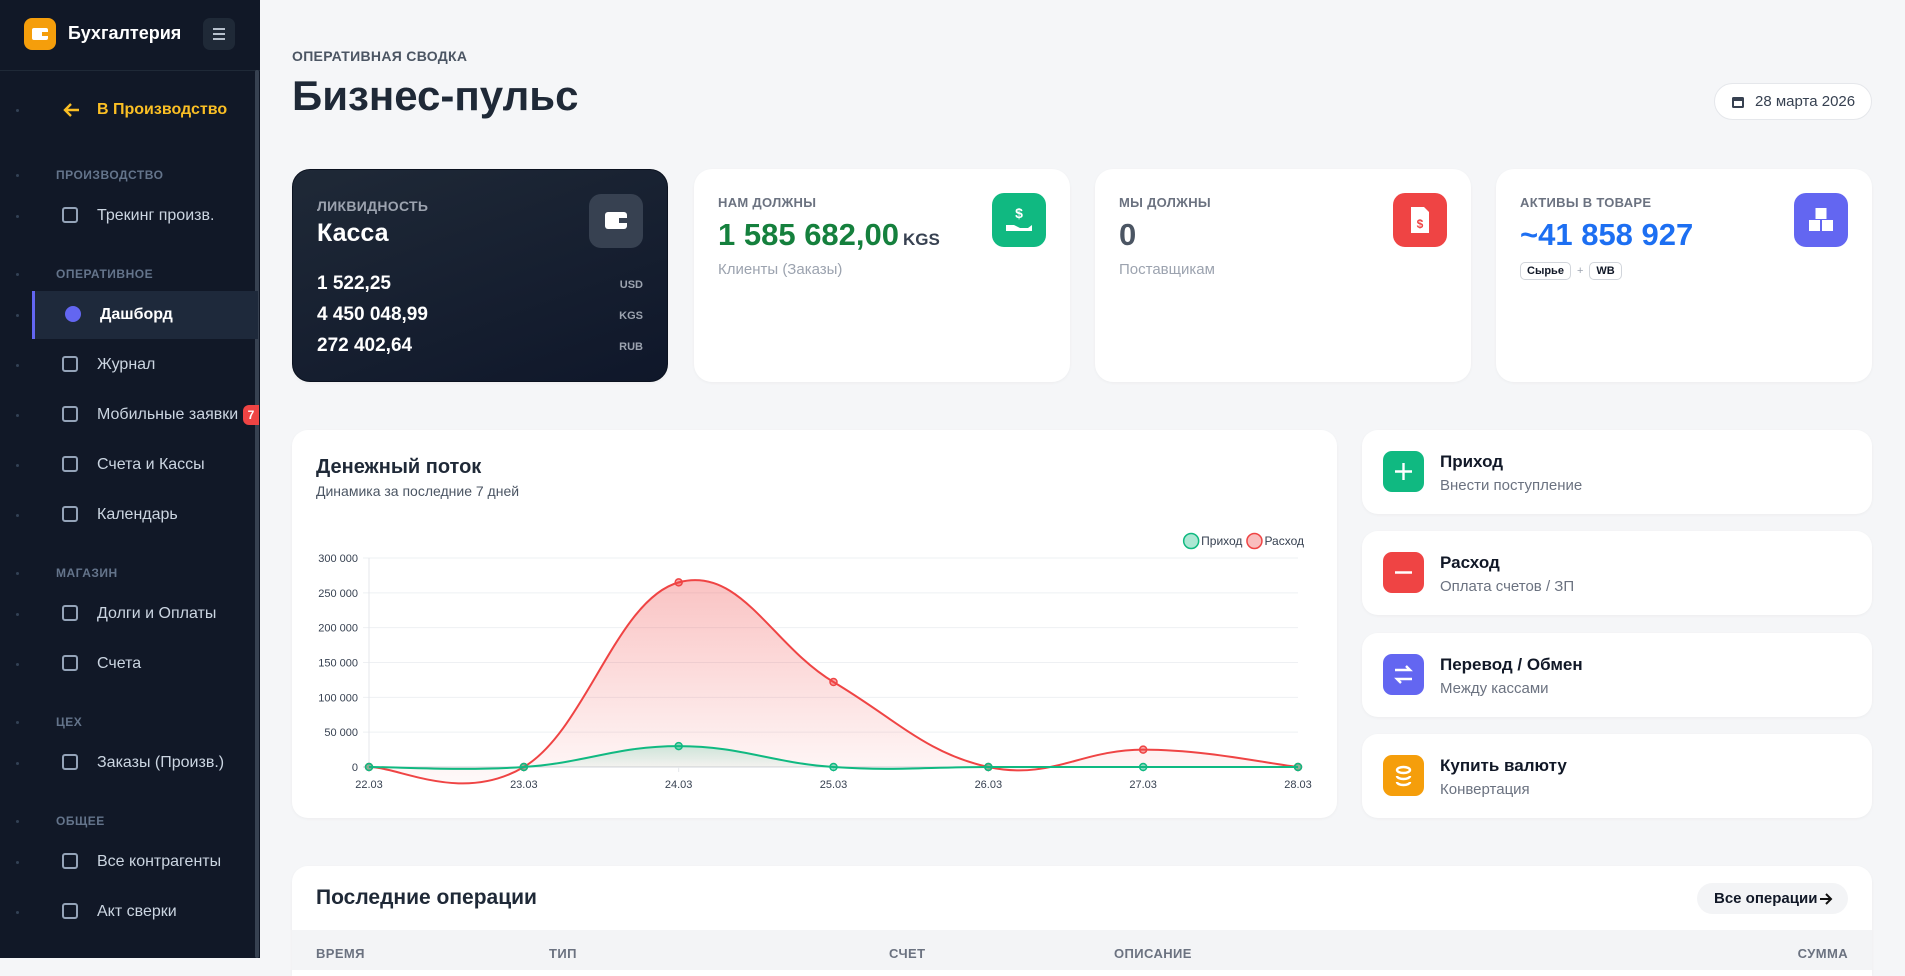  Describe the element at coordinates (143, 614) in the screenshot. I see `nav-item: Долги и Оплаты` at that location.